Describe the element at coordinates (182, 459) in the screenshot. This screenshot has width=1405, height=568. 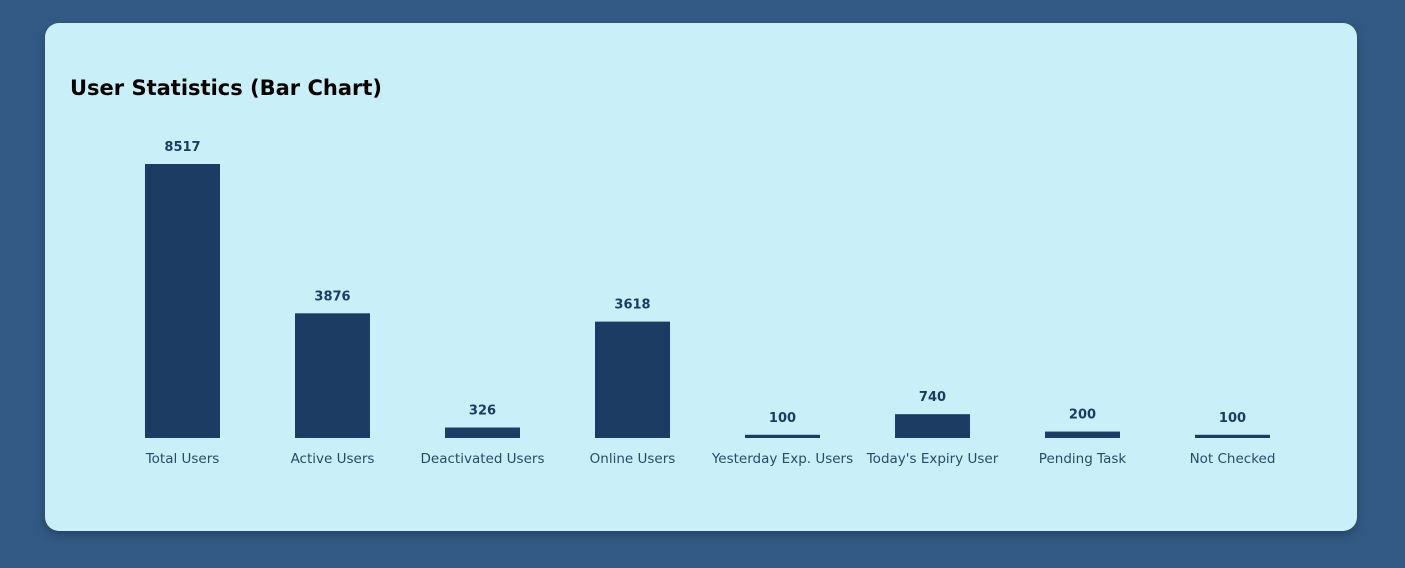
I see `category-label-0: Total Users` at that location.